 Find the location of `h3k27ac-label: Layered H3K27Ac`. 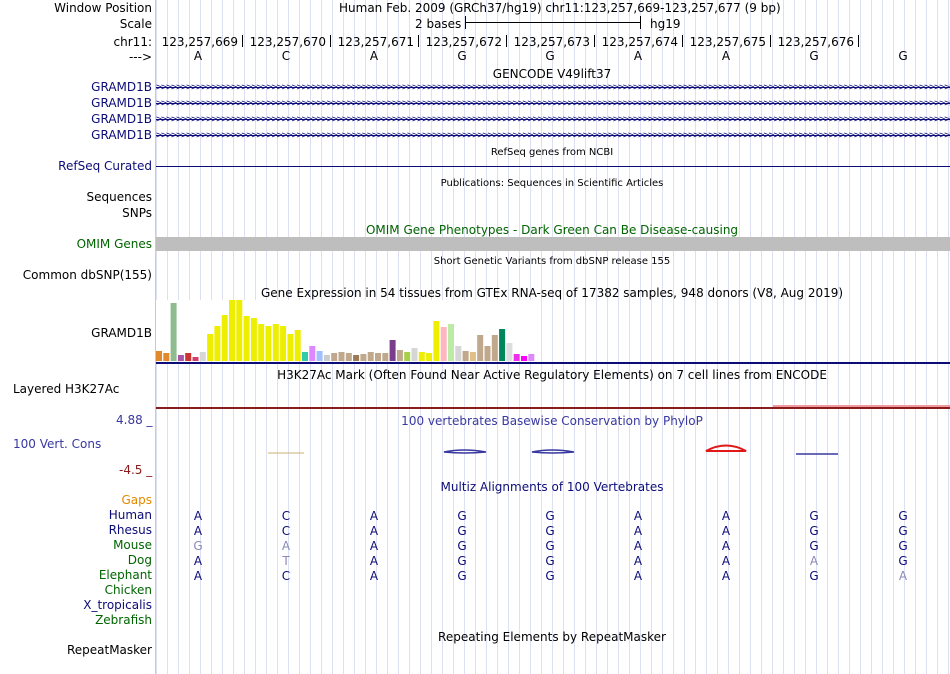

h3k27ac-label: Layered H3K27Ac is located at coordinates (66, 389).